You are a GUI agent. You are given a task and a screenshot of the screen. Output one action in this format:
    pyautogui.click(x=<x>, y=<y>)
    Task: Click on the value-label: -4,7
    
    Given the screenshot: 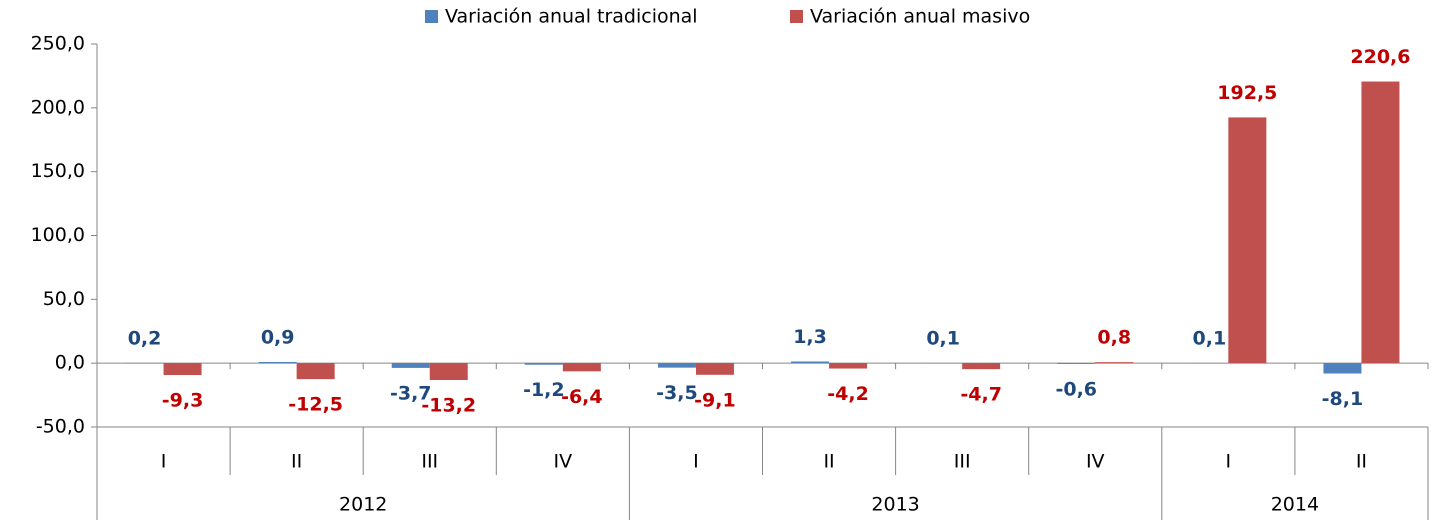 What is the action you would take?
    pyautogui.click(x=981, y=395)
    